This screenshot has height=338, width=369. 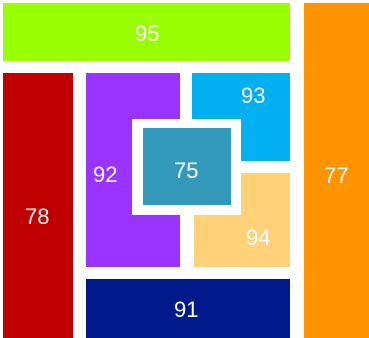 What do you see at coordinates (258, 237) in the screenshot?
I see `block-94-label: 94` at bounding box center [258, 237].